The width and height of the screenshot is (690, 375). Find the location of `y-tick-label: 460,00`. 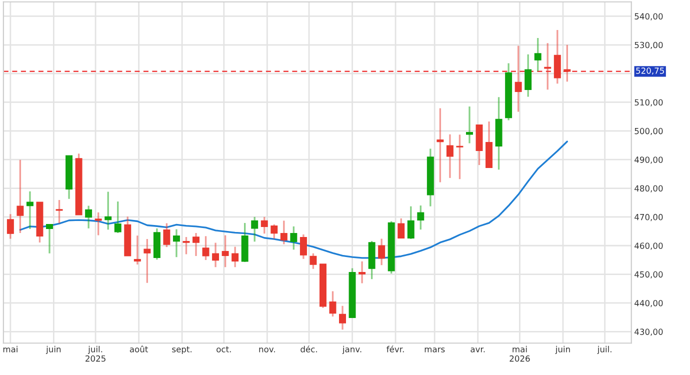

y-tick-label: 460,00 is located at coordinates (648, 246).